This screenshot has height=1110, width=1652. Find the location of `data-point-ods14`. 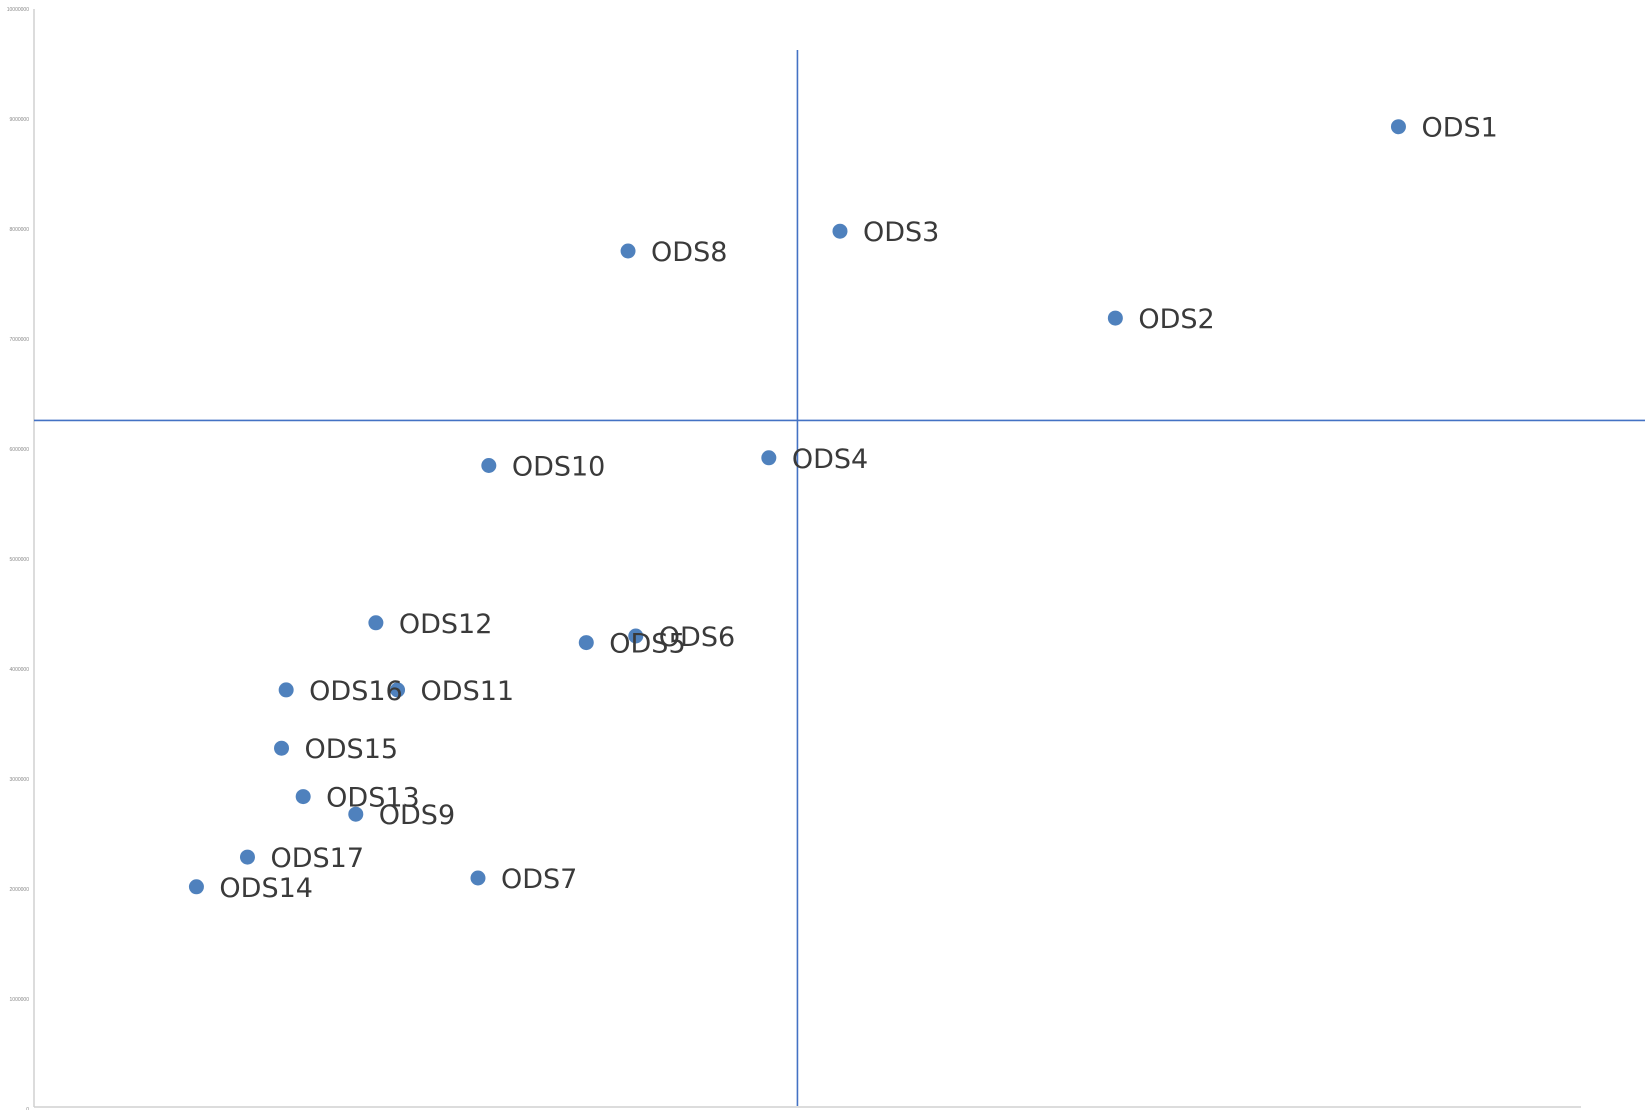

data-point-ods14 is located at coordinates (196, 887).